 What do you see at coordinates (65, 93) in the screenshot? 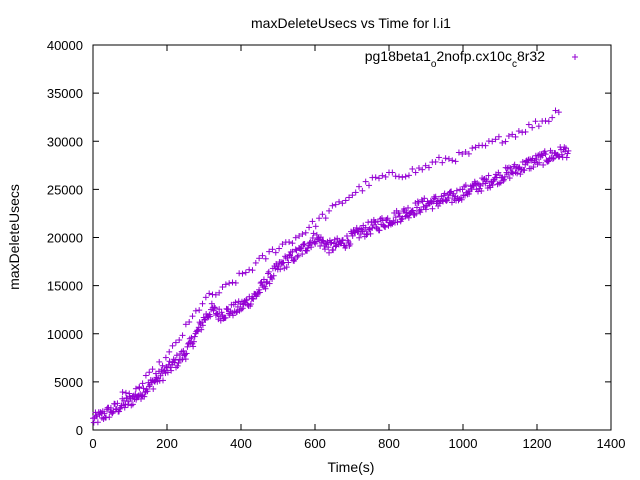
I see `y-tick-label: 35000` at bounding box center [65, 93].